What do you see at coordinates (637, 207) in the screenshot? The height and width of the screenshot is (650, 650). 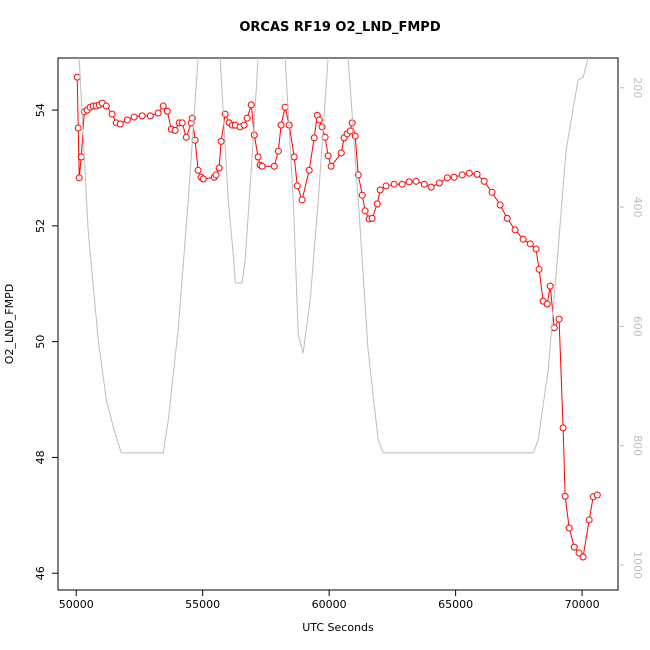 I see `y2-tick-label: 400` at bounding box center [637, 207].